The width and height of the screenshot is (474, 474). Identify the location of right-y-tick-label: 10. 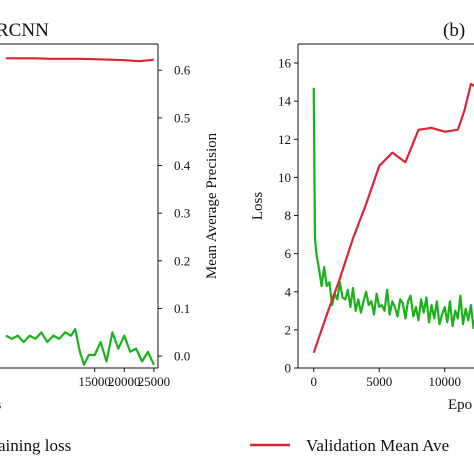
(284, 177).